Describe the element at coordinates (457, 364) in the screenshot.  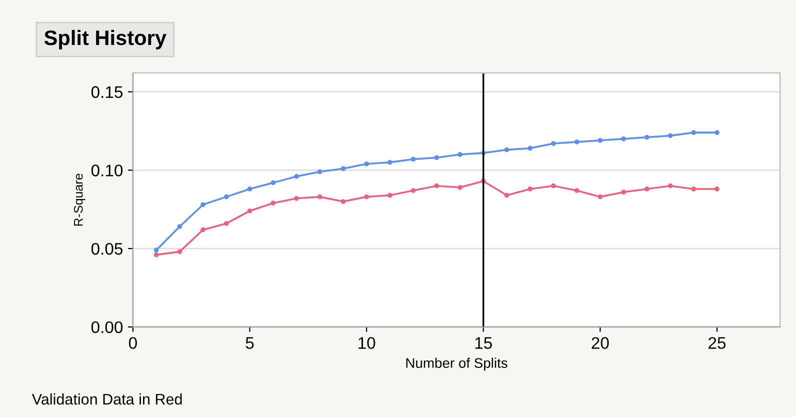
I see `x-axis-title: Number of Splits` at that location.